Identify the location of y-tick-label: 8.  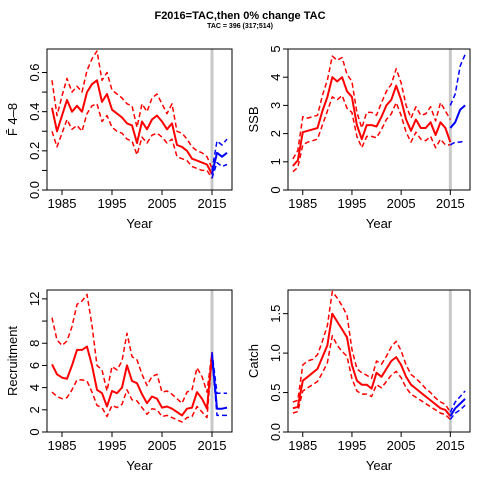
(34, 343).